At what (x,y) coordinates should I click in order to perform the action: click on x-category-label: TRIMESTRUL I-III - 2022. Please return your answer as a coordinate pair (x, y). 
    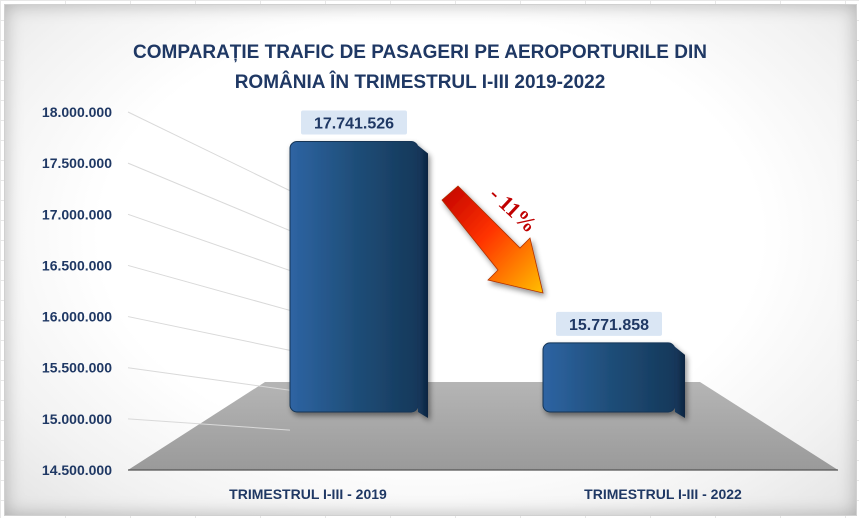
    Looking at the image, I should click on (663, 494).